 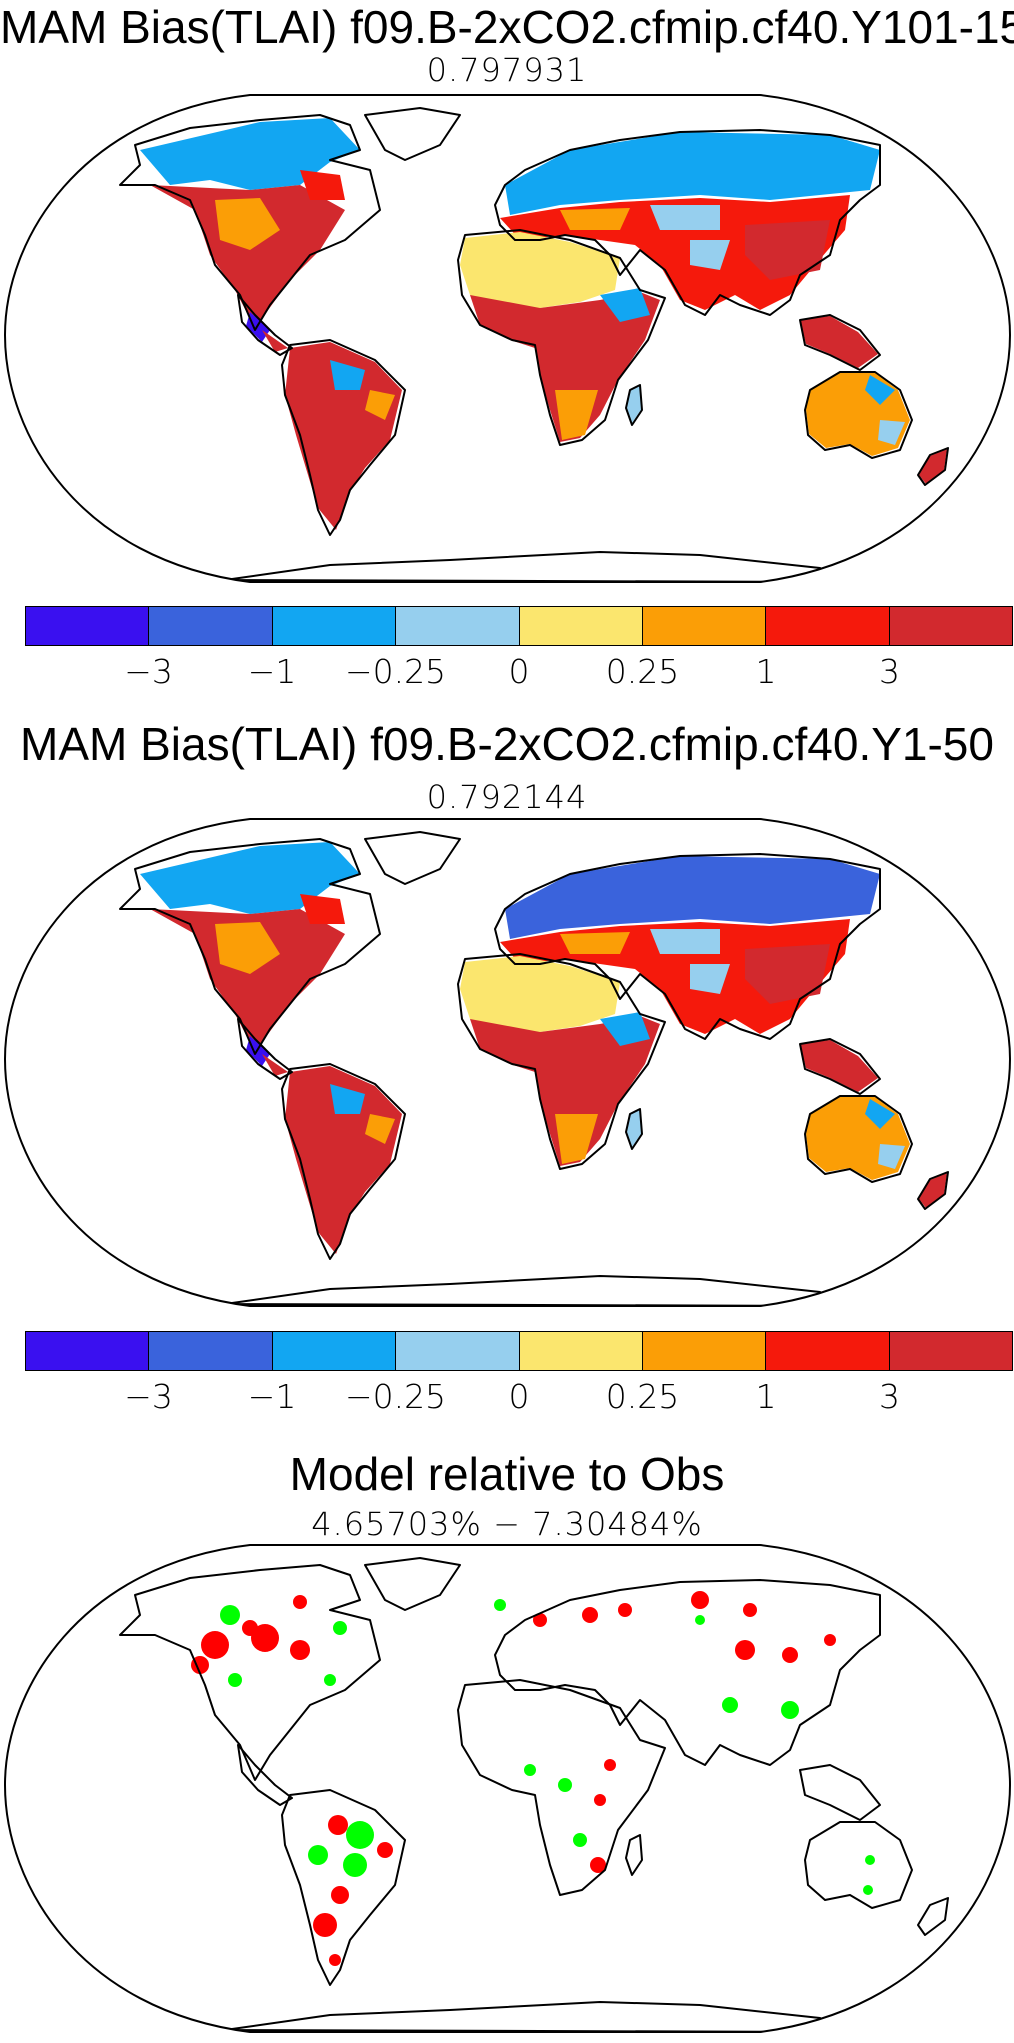 What do you see at coordinates (272, 1396) in the screenshot?
I see `colorbar-tick-label: −1` at bounding box center [272, 1396].